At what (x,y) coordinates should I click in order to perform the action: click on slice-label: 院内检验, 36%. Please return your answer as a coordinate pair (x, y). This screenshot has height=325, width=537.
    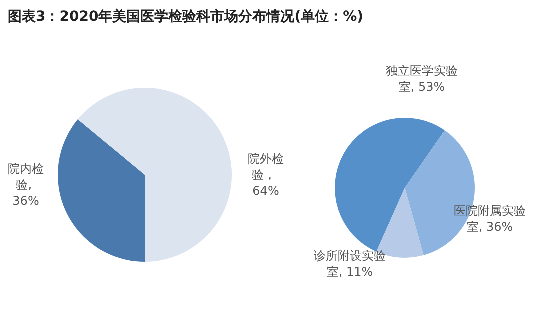
    Looking at the image, I should click on (26, 185).